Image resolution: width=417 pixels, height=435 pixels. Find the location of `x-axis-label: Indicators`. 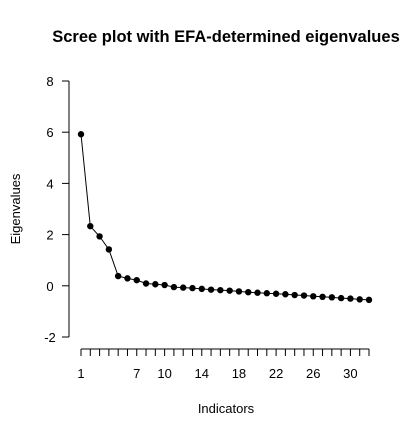

x-axis-label: Indicators is located at coordinates (226, 408).